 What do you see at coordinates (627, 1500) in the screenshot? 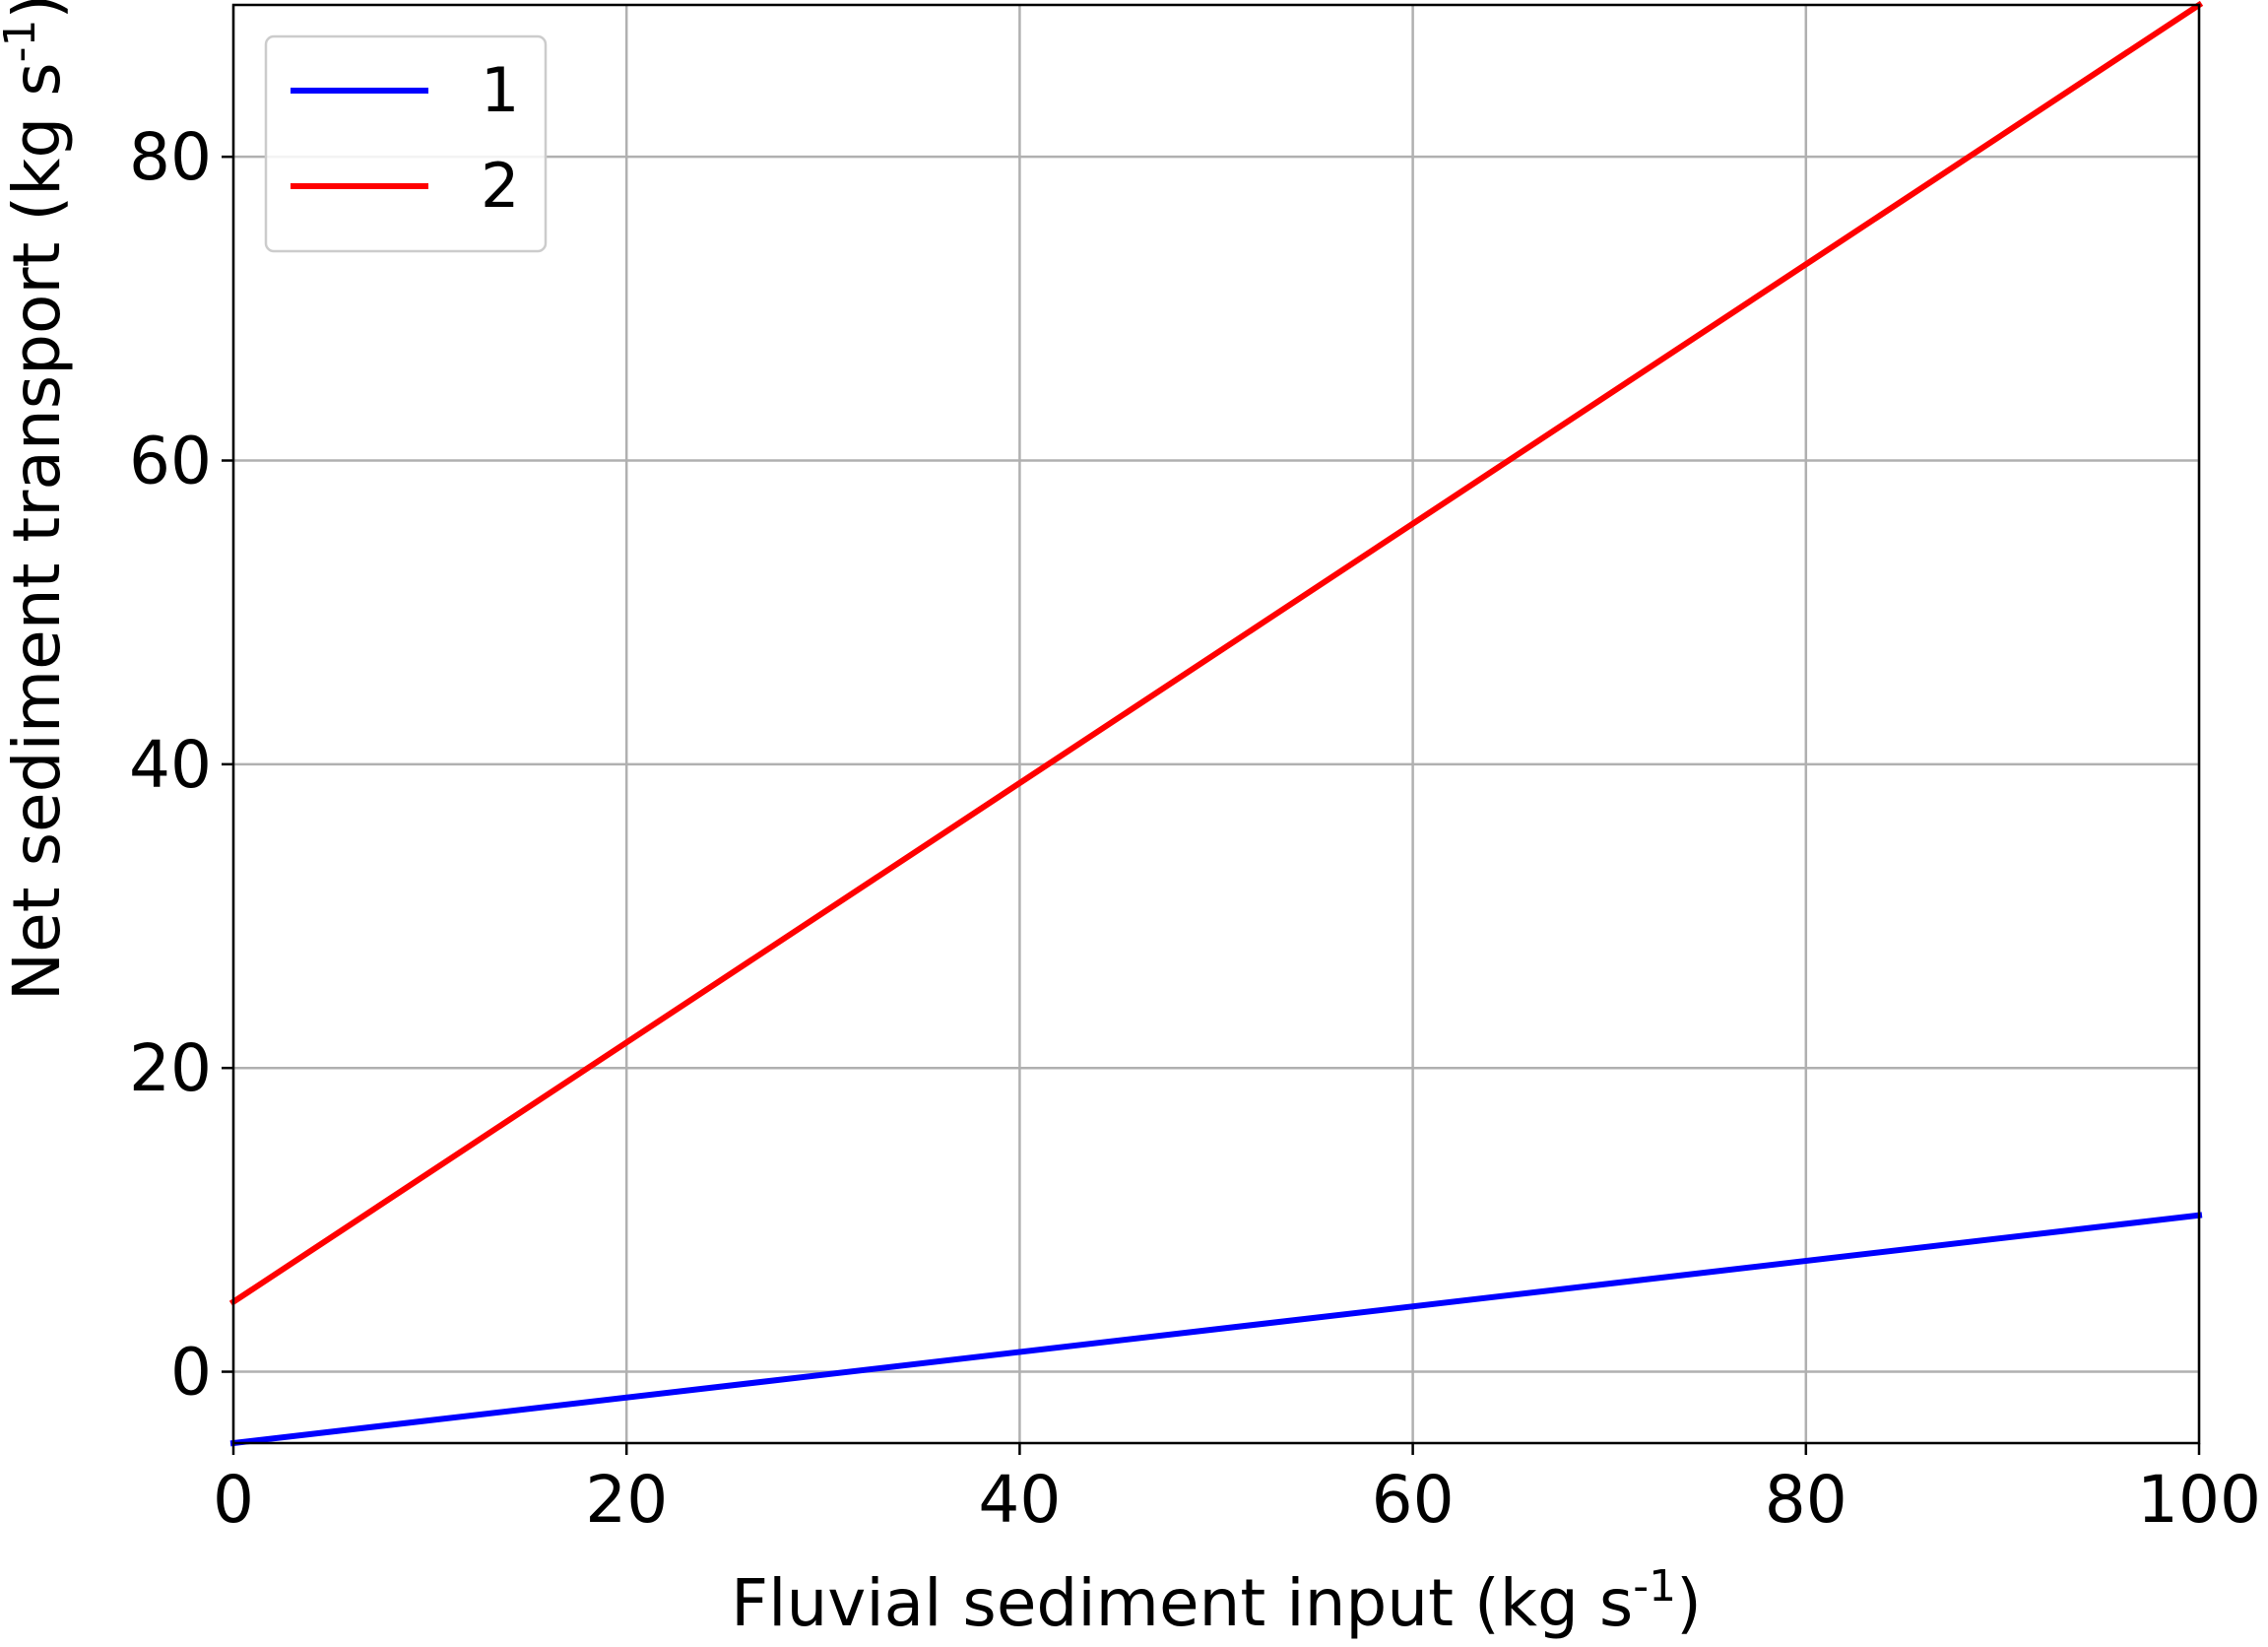
I see `x-tick-label: 20` at bounding box center [627, 1500].